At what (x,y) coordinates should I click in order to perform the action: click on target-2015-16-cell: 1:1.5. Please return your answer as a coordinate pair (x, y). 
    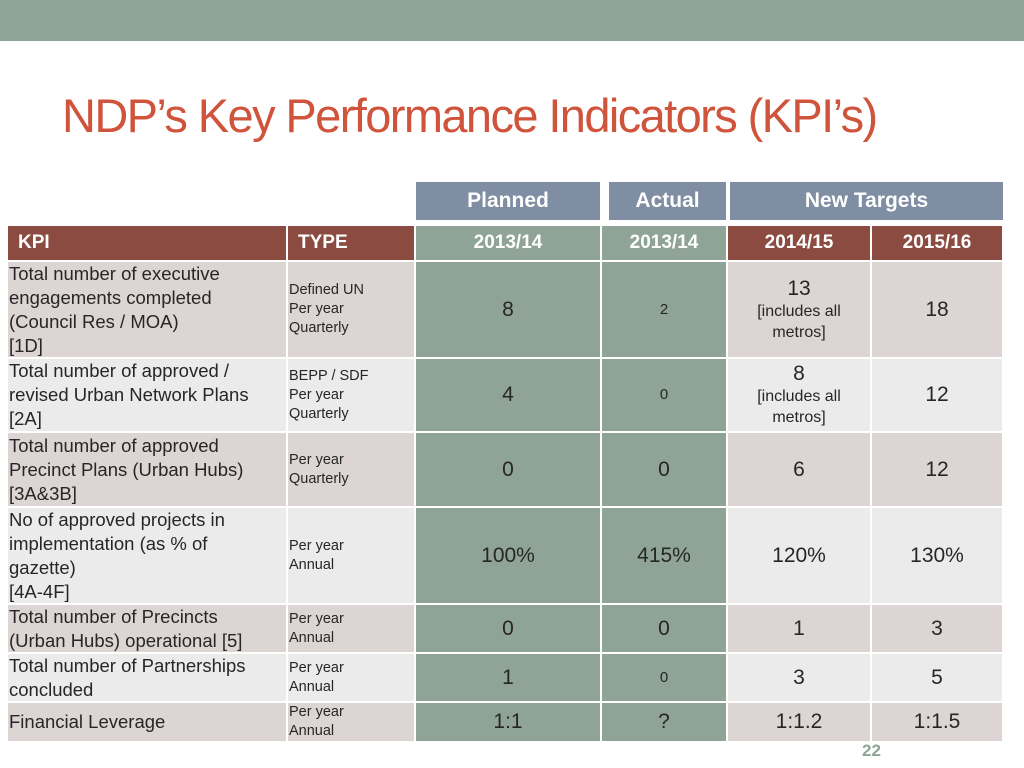
    Looking at the image, I should click on (937, 722).